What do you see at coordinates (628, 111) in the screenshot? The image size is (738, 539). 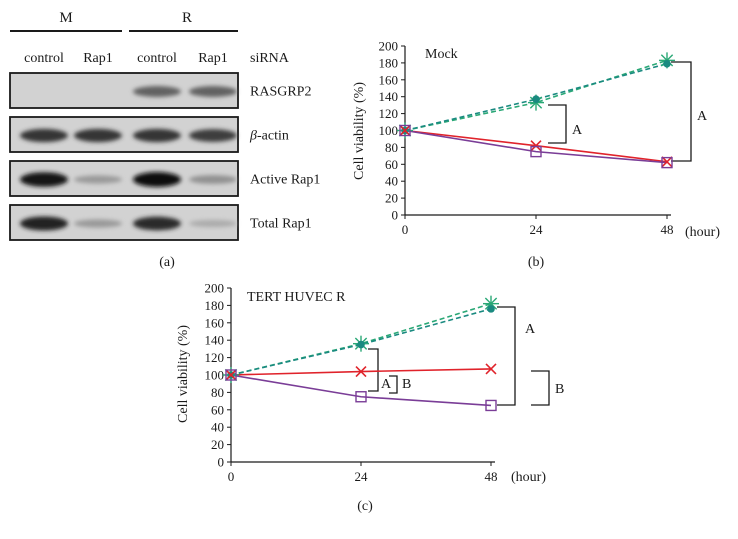 I see `brackets-b: A A` at bounding box center [628, 111].